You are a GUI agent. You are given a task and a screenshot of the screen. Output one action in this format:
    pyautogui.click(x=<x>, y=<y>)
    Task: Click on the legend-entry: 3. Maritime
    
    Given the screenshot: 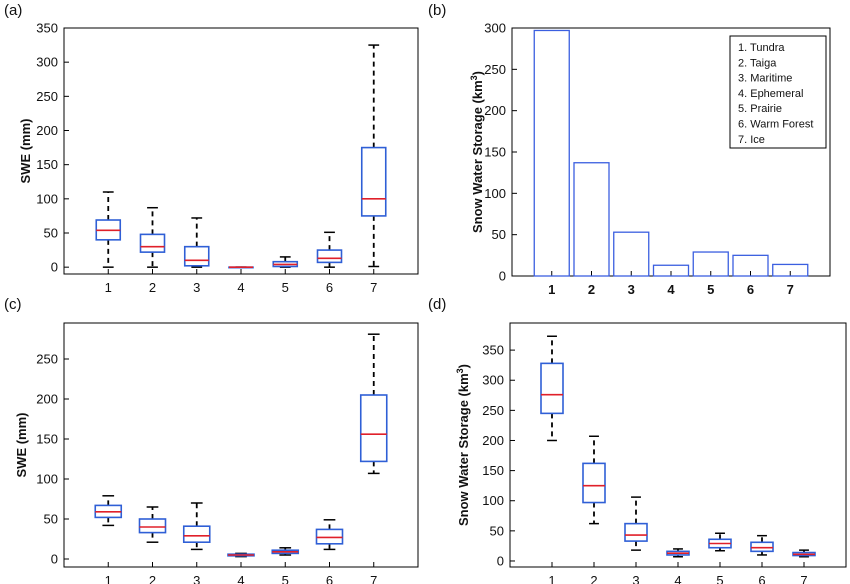 What is the action you would take?
    pyautogui.click(x=765, y=79)
    